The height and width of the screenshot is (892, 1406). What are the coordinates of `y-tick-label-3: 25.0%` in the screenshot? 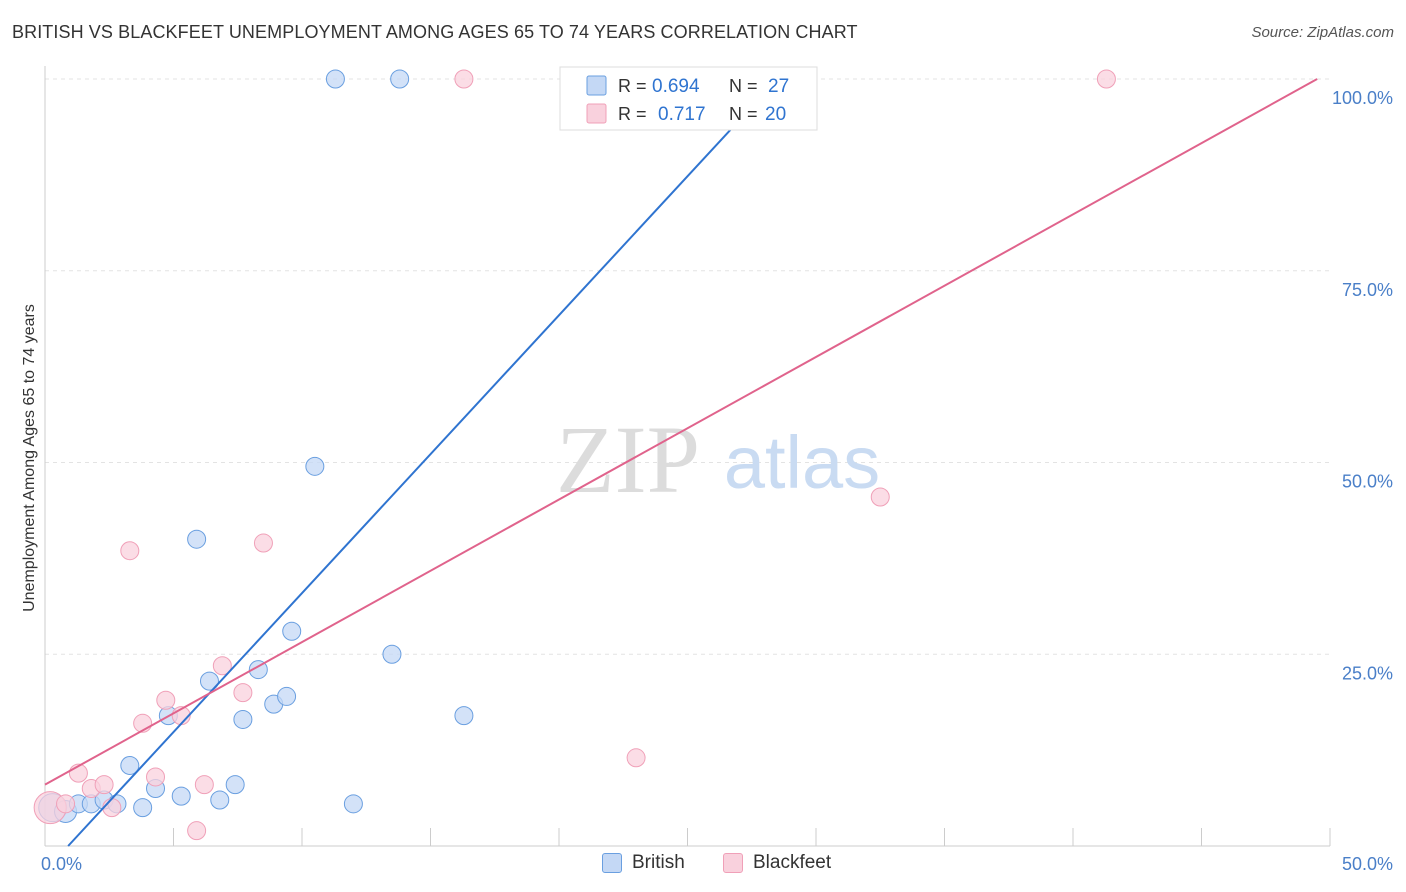 It's located at (1367, 673).